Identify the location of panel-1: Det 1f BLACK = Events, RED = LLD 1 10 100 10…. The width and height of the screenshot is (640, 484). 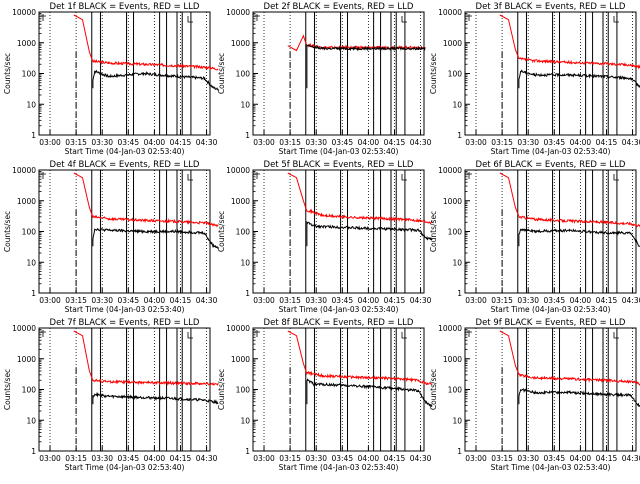
(111, 79).